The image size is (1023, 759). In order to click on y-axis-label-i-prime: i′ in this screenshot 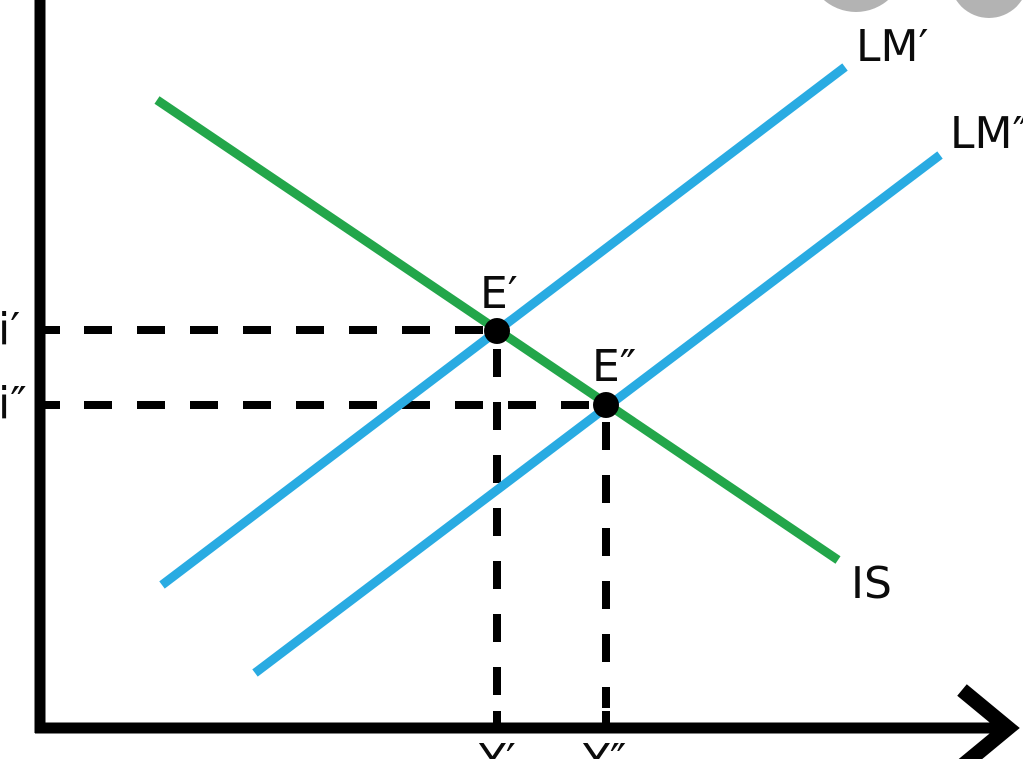, I will do `click(10, 329)`.